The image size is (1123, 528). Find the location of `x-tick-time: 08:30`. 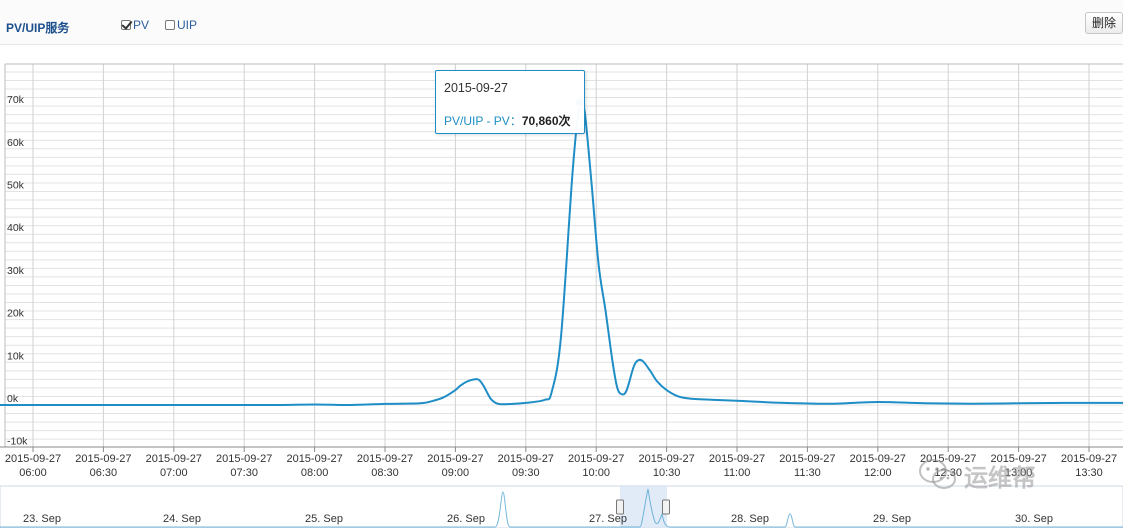

x-tick-time: 08:30 is located at coordinates (385, 473).